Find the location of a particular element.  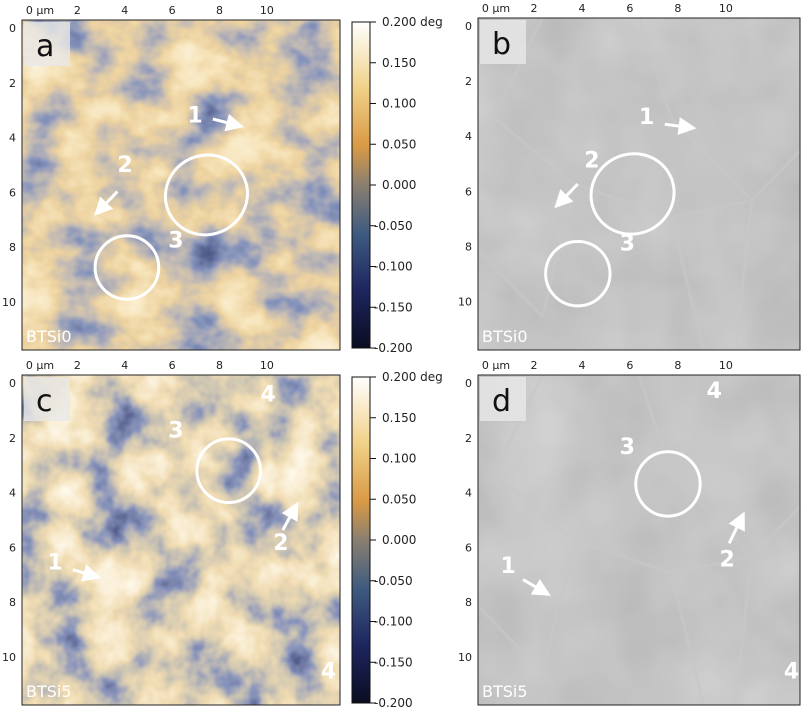

panel-letter: d is located at coordinates (501, 401).